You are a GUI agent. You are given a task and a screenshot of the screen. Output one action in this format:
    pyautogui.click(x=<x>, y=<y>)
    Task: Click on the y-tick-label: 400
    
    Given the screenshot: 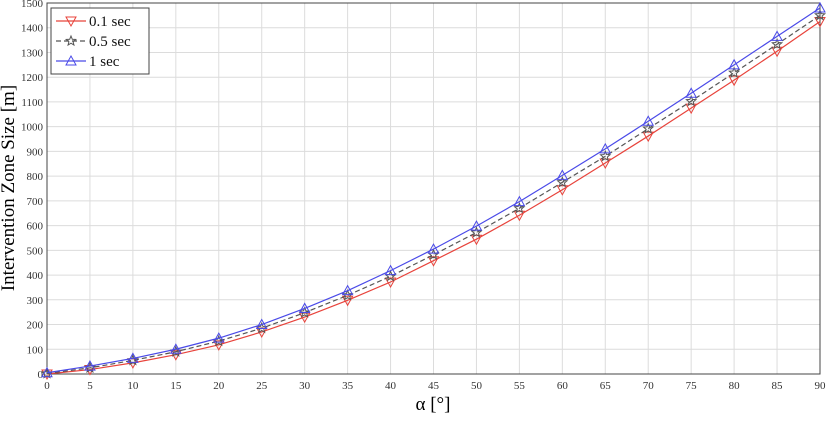 What is the action you would take?
    pyautogui.click(x=35, y=276)
    